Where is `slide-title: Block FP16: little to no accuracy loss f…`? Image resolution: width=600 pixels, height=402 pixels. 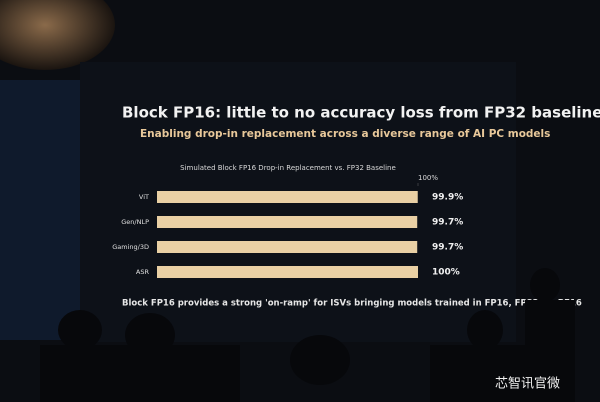
slide-title: Block FP16: little to no accuracy loss f… is located at coordinates (361, 113).